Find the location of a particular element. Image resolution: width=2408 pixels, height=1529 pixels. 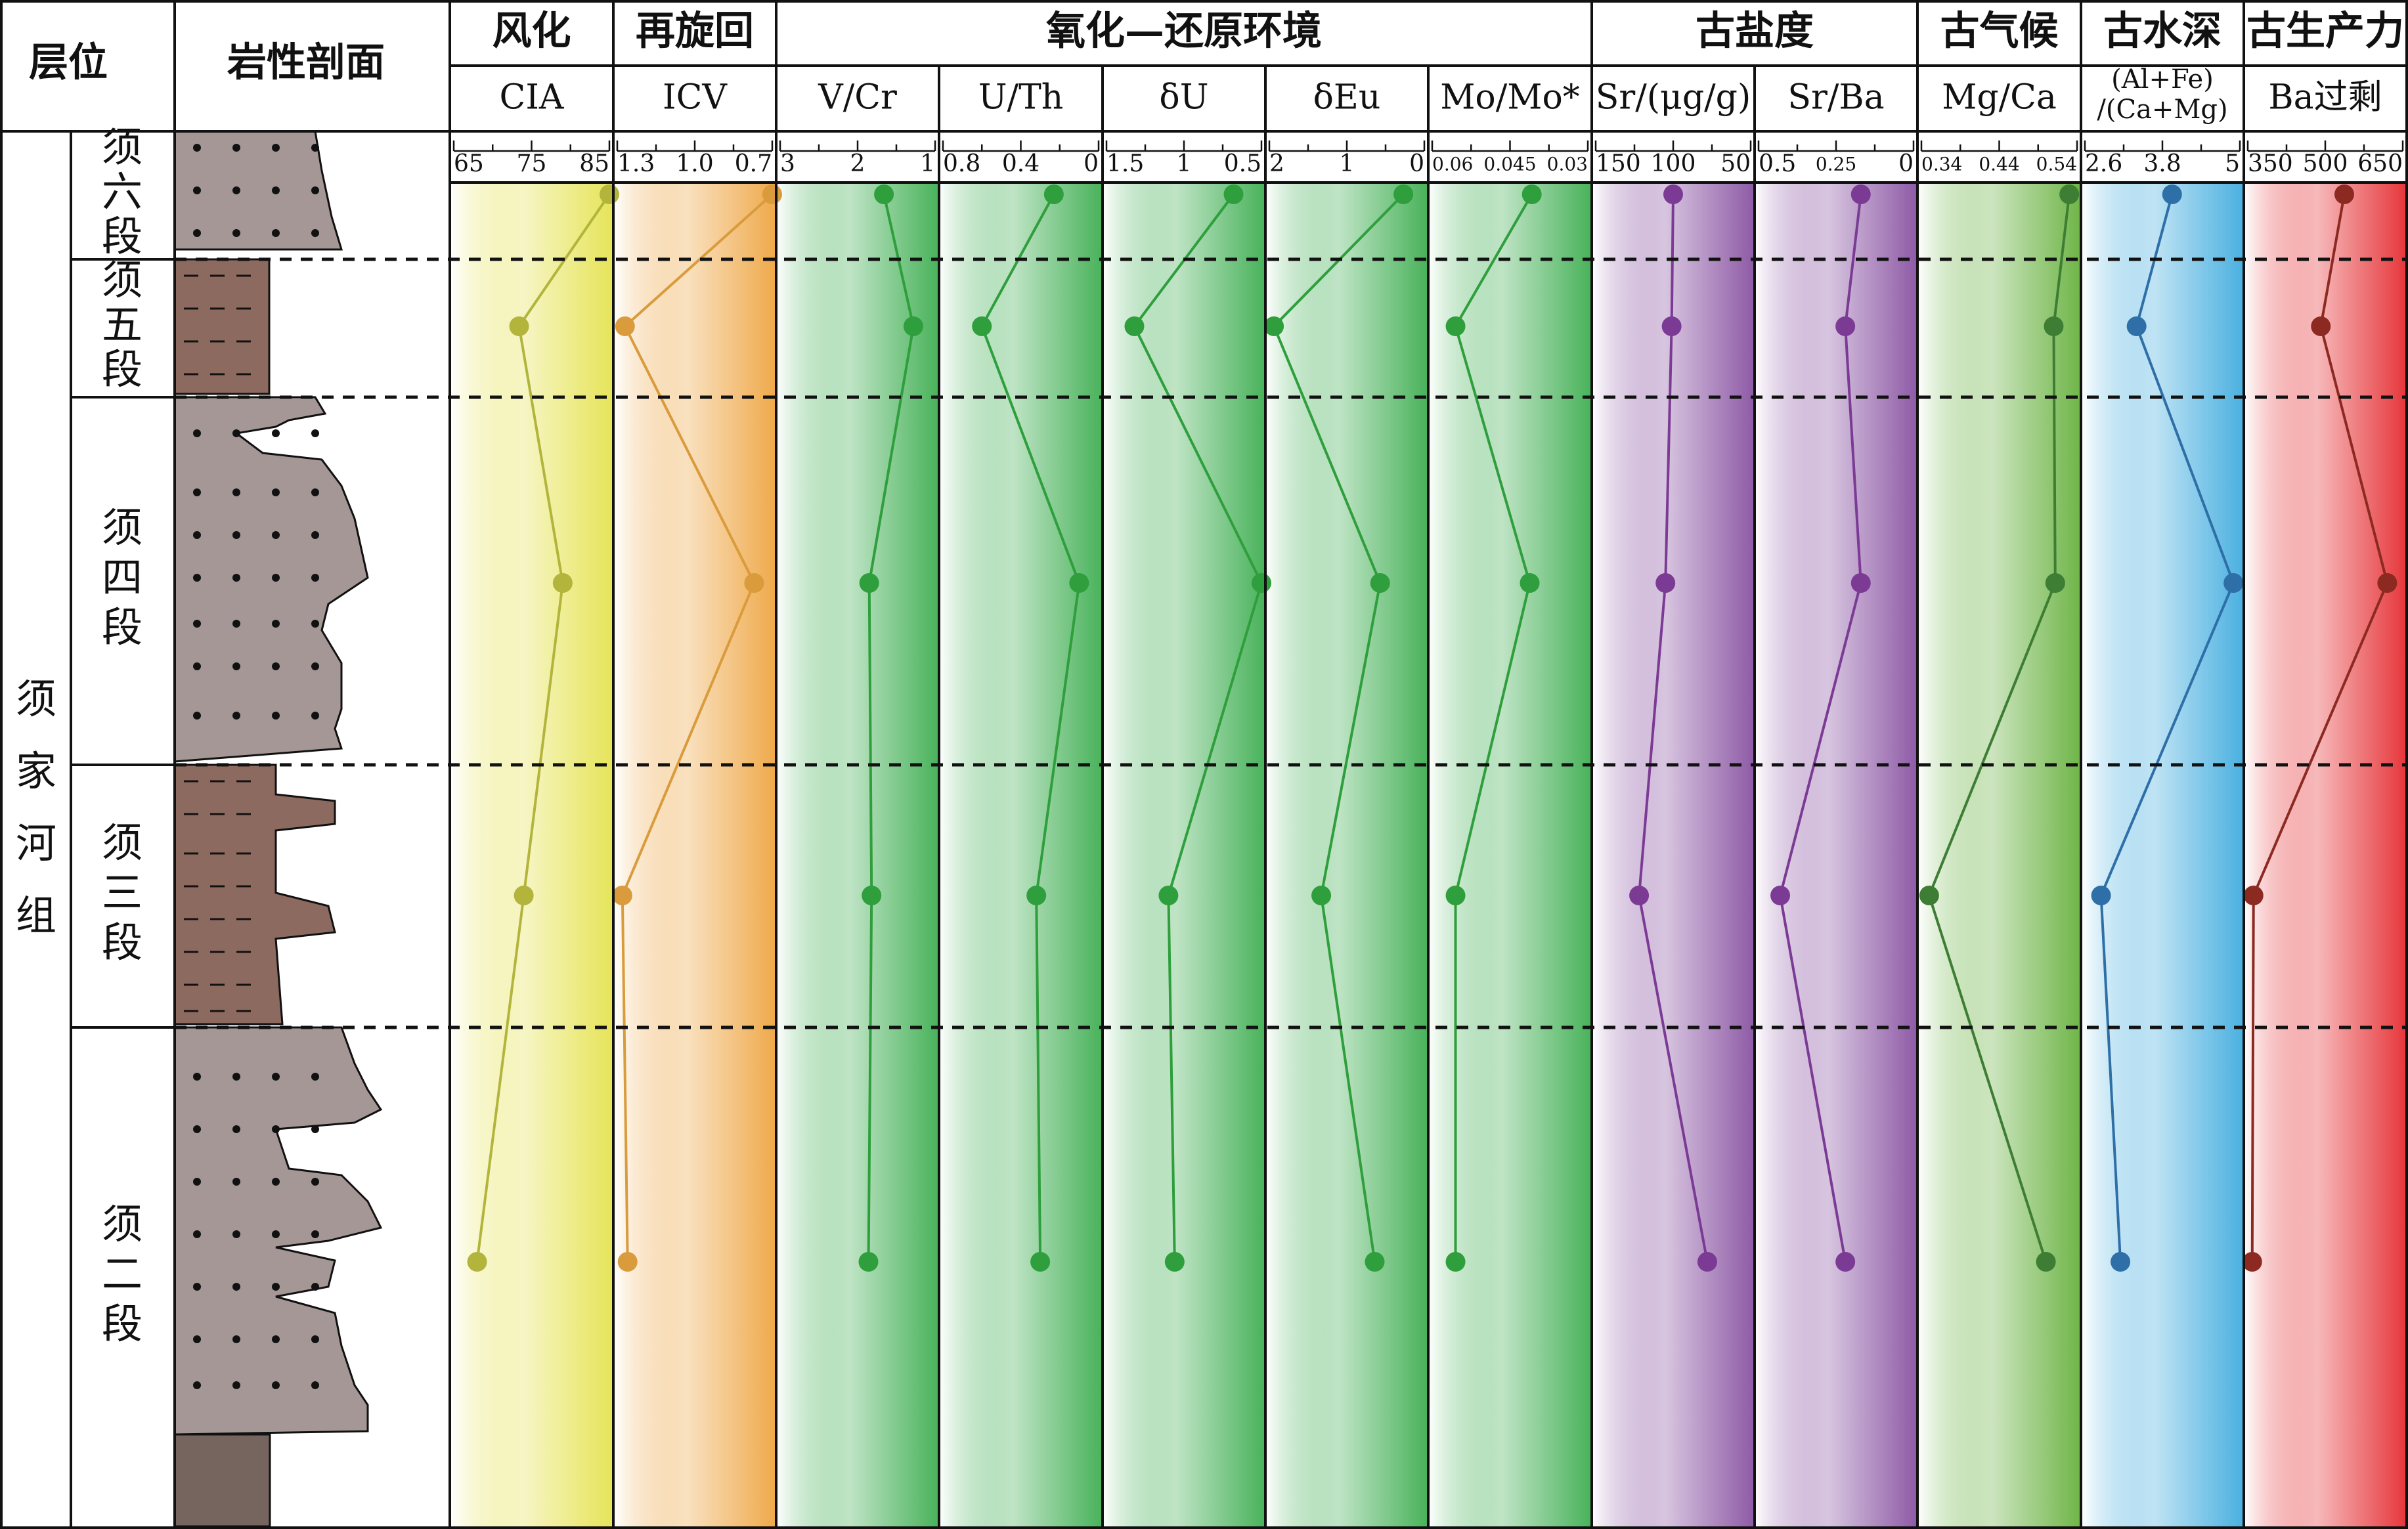

tick-label: 650 is located at coordinates (2380, 163).